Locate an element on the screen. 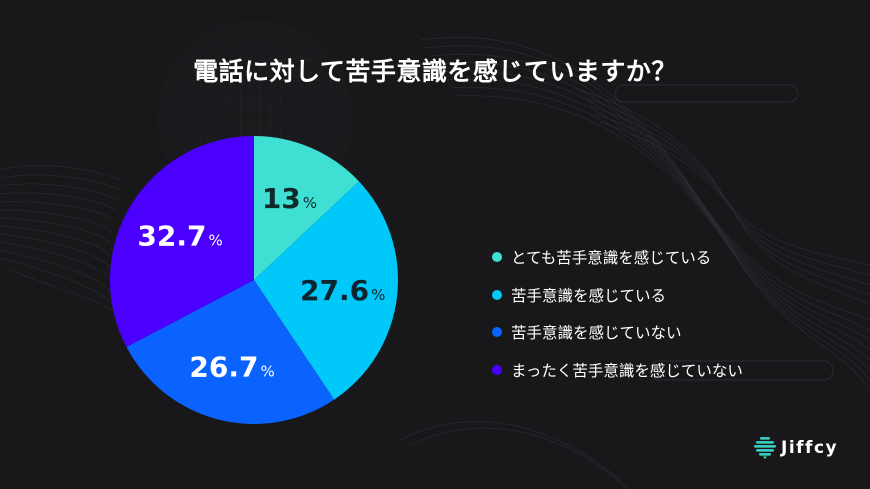  slice-value-label: 13% is located at coordinates (289, 198).